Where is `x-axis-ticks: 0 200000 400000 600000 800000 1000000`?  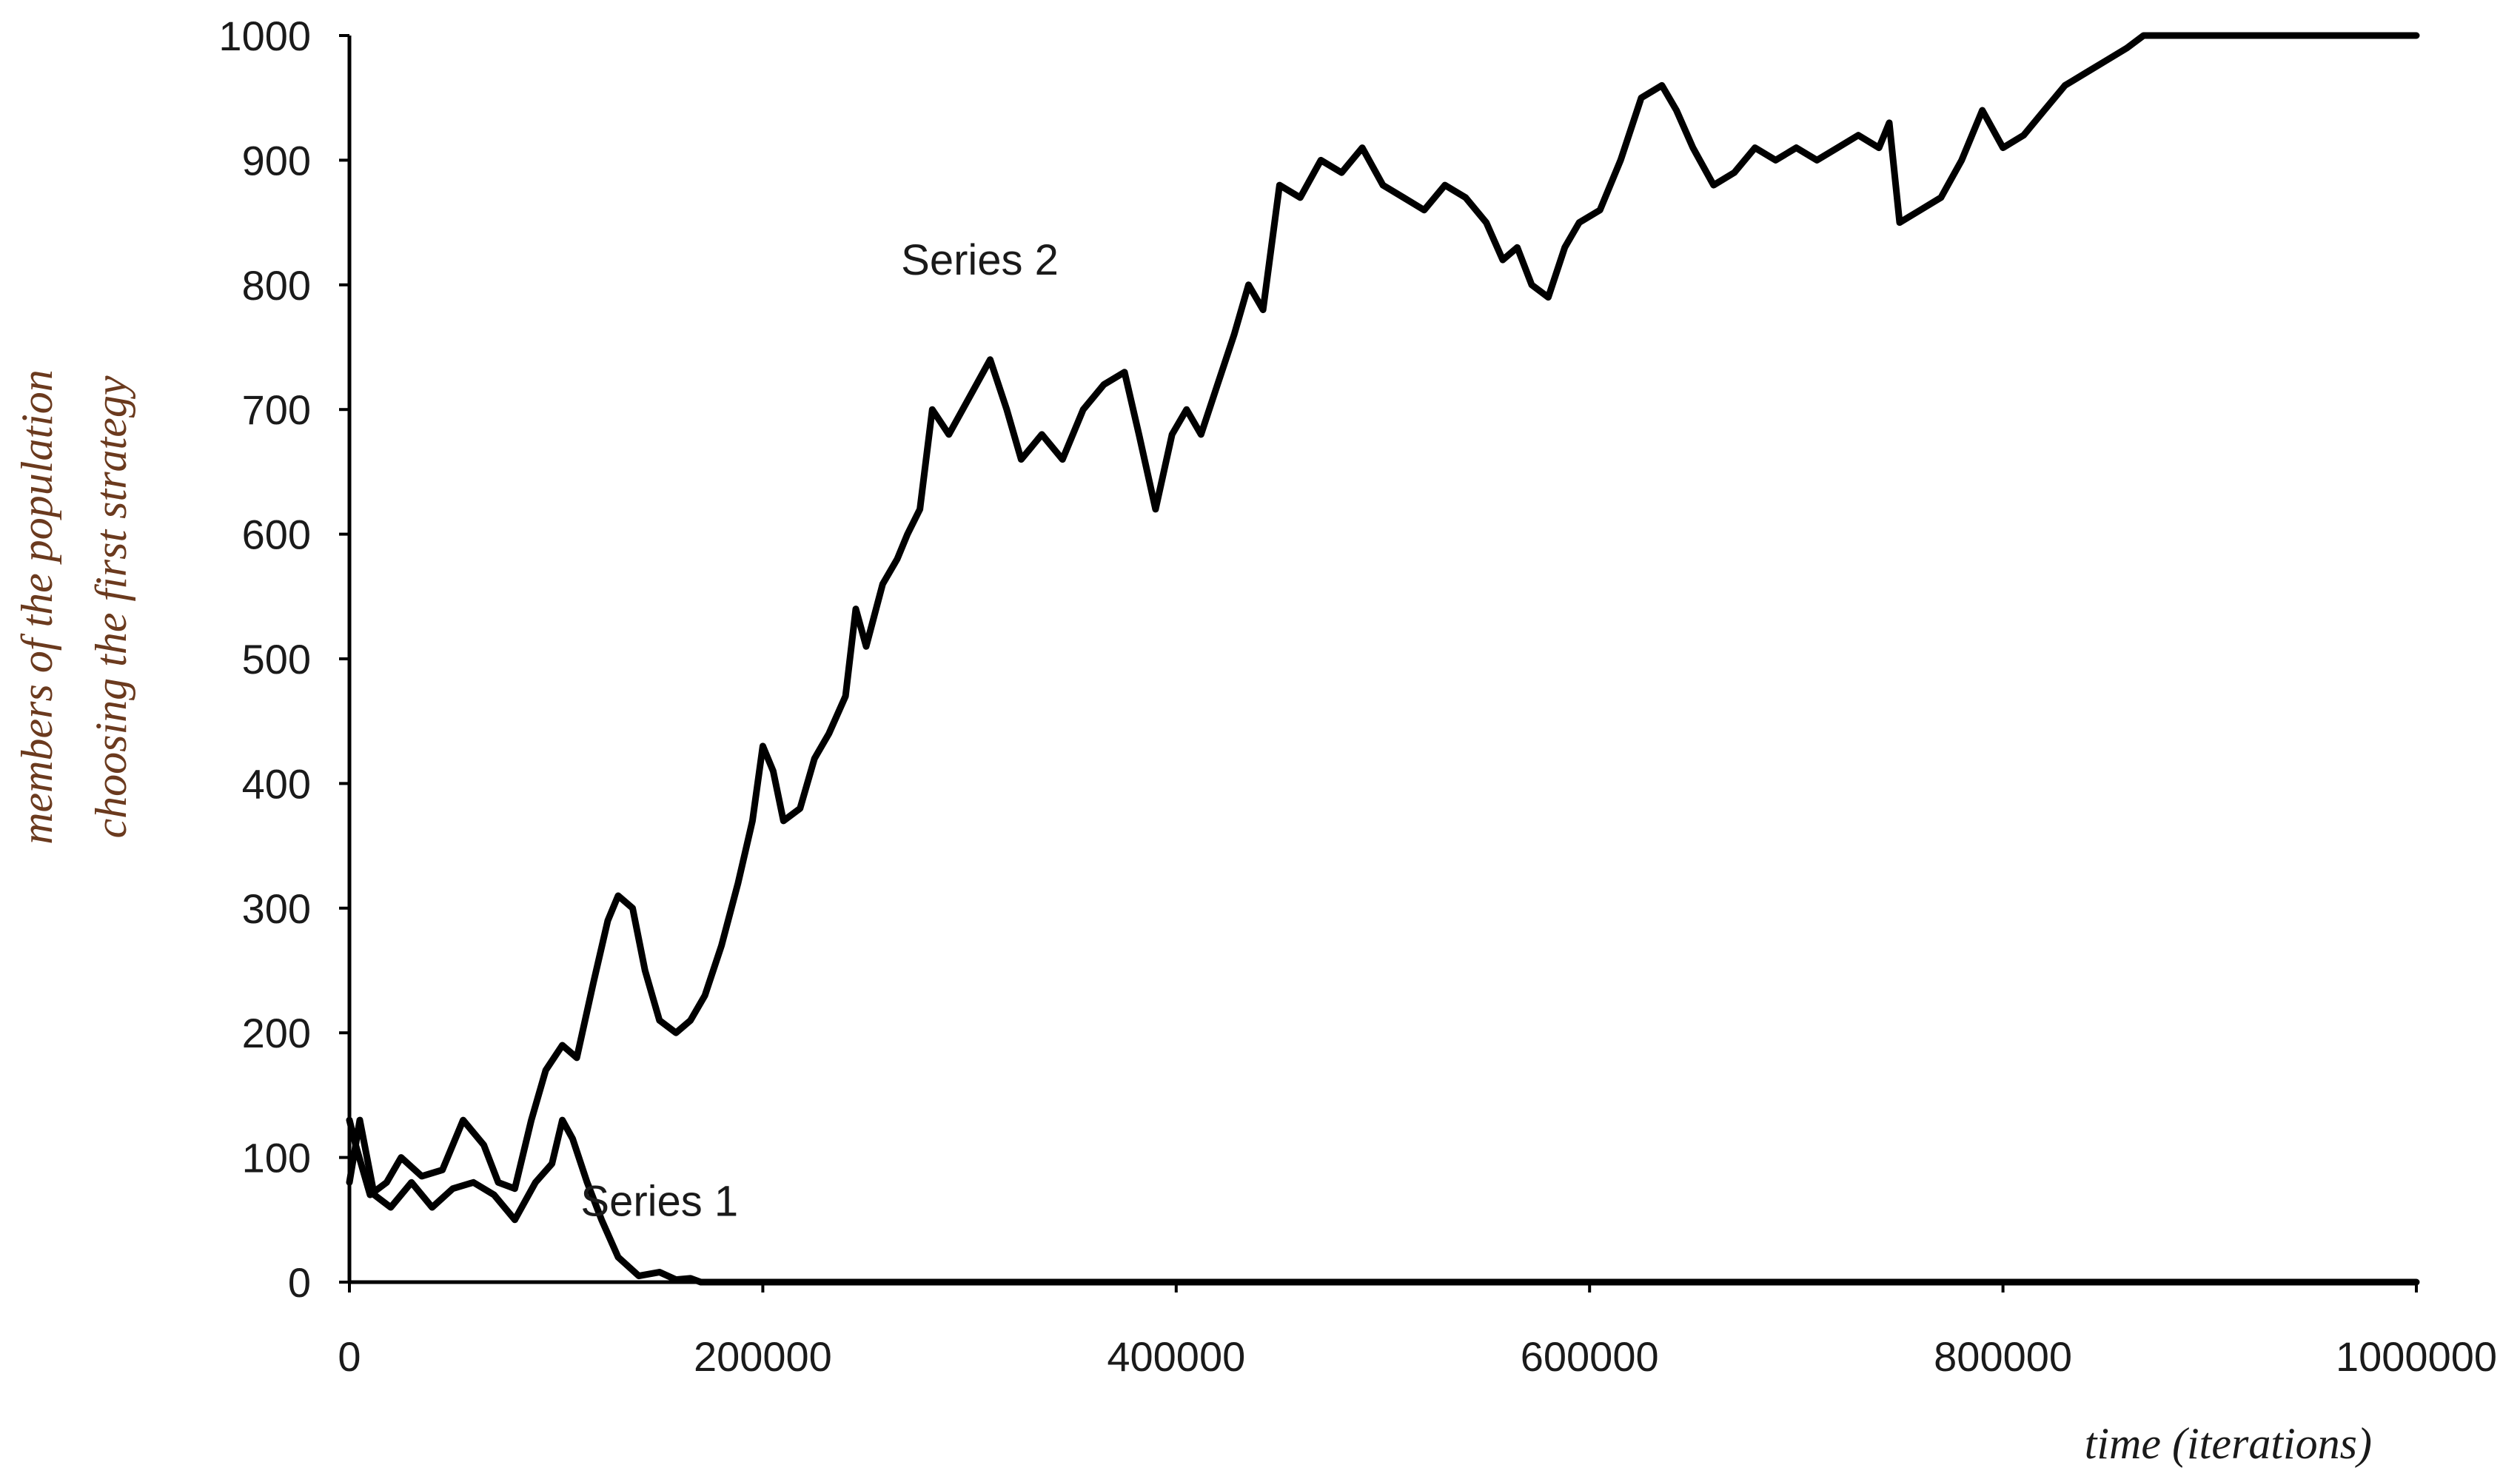
x-axis-ticks: 0 200000 400000 600000 800000 1000000 is located at coordinates (1418, 1331).